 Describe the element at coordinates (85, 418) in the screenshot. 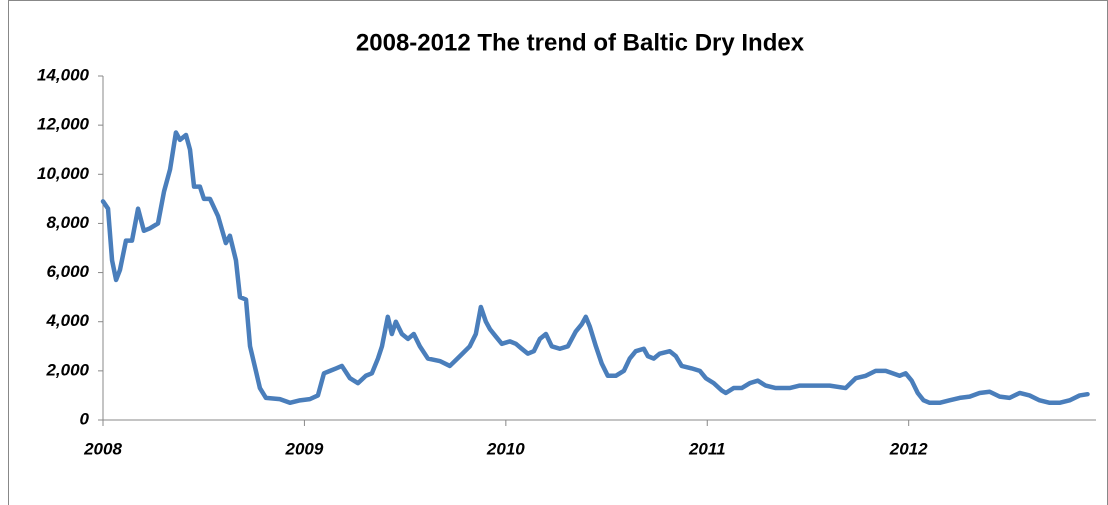

I see `y-tick-label: 0` at that location.